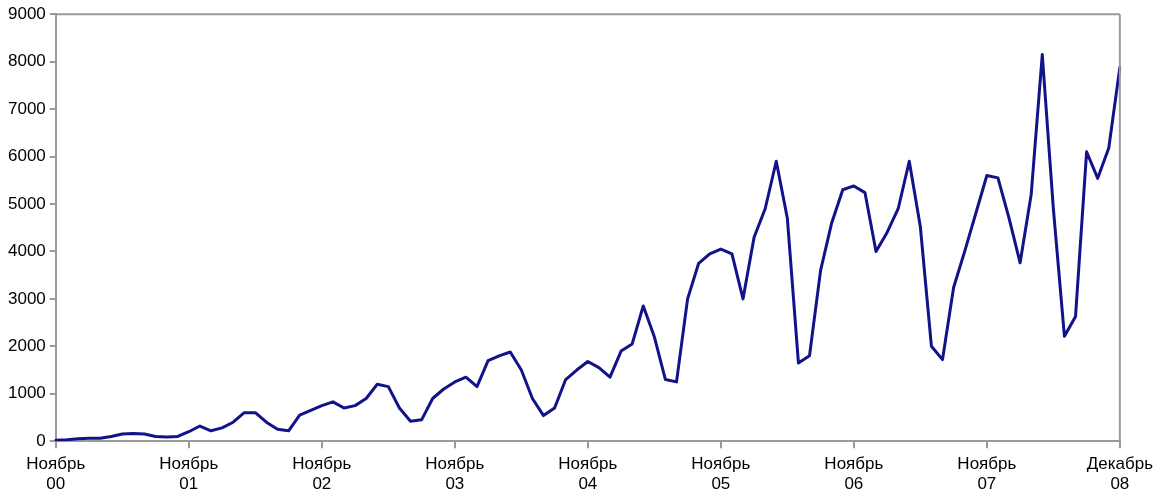 The width and height of the screenshot is (1159, 501). I want to click on y-tick-label: 3000, so click(26, 298).